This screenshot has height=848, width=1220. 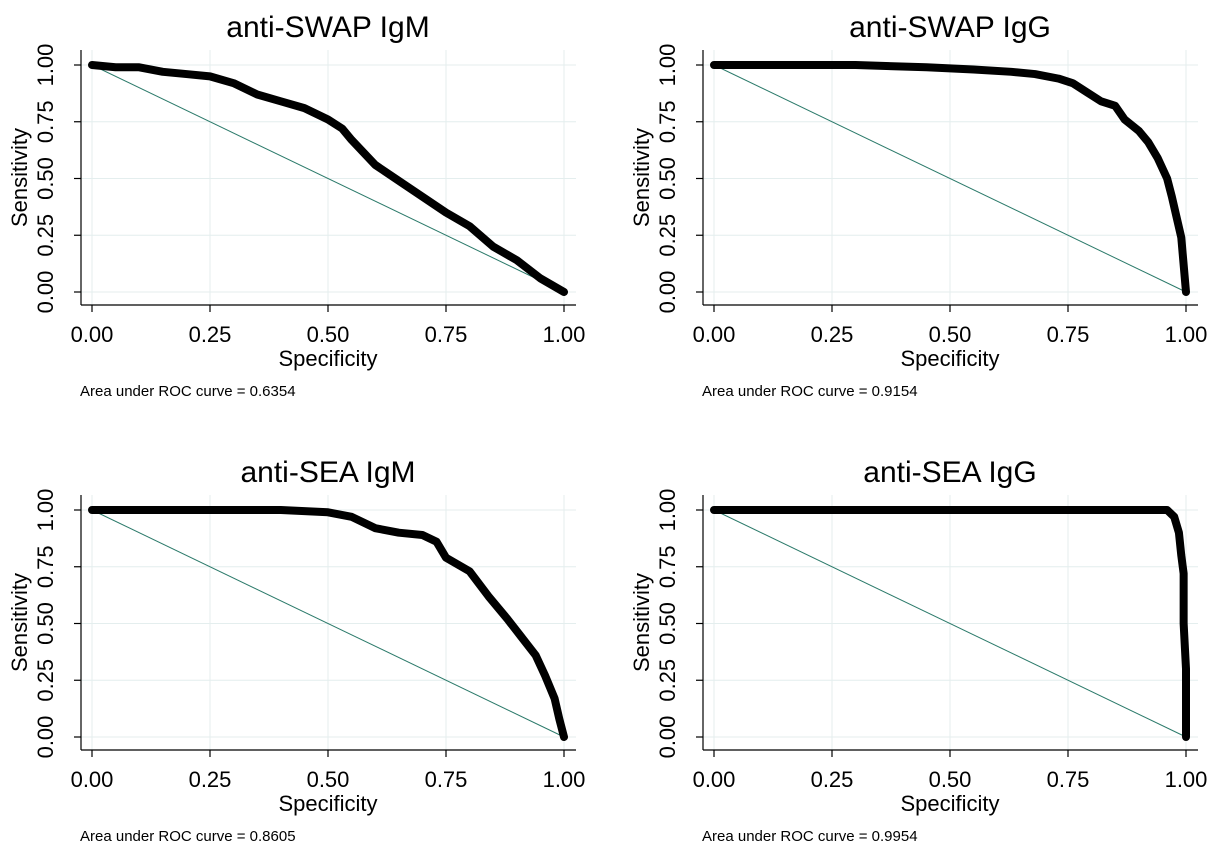 What do you see at coordinates (949, 472) in the screenshot?
I see `chart-title: anti-SEA IgG` at bounding box center [949, 472].